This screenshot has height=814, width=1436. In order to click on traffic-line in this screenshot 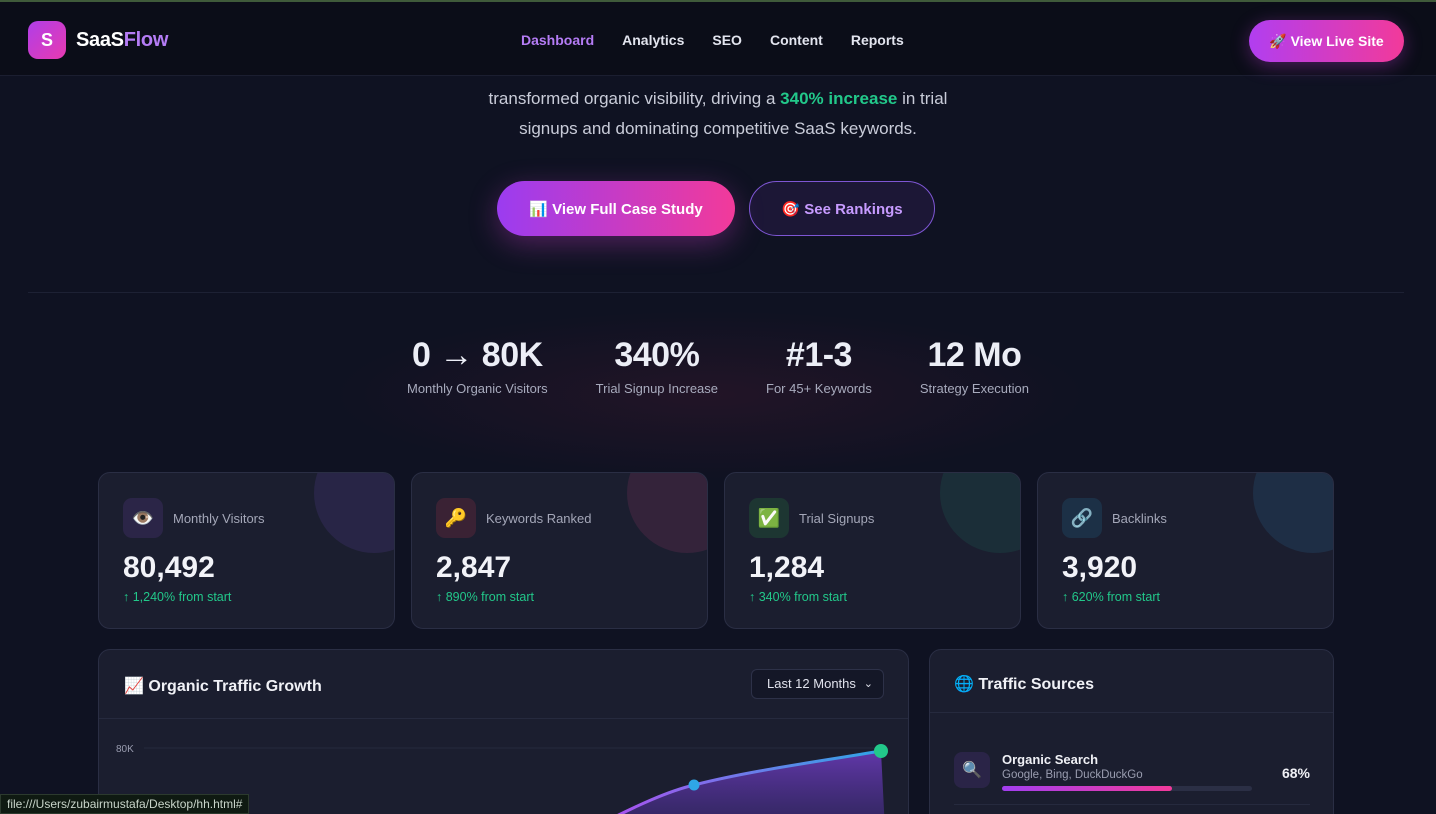, I will do `click(749, 781)`.